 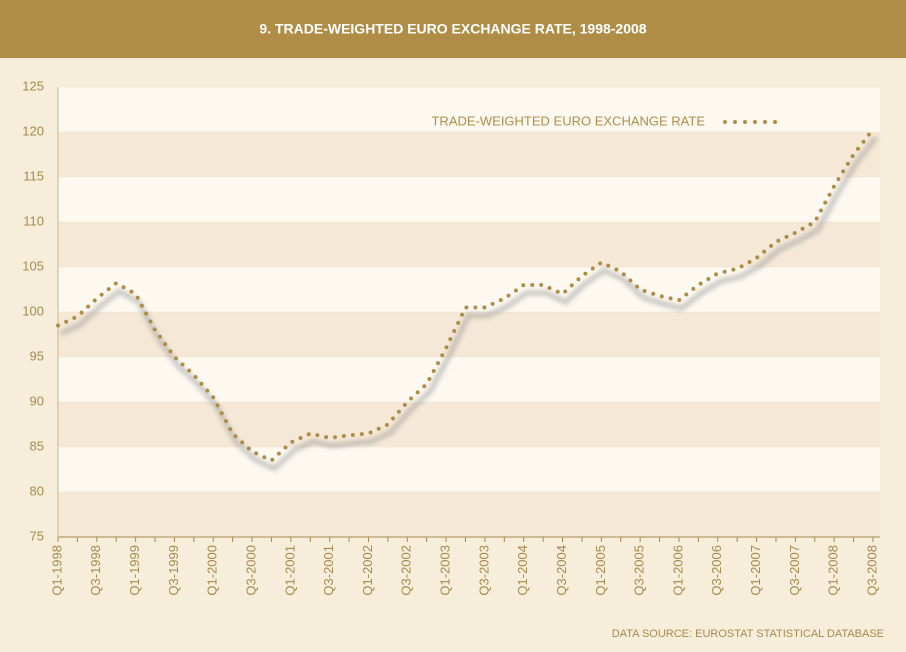 I want to click on x-tick-label: Q3-2001, so click(x=328, y=570).